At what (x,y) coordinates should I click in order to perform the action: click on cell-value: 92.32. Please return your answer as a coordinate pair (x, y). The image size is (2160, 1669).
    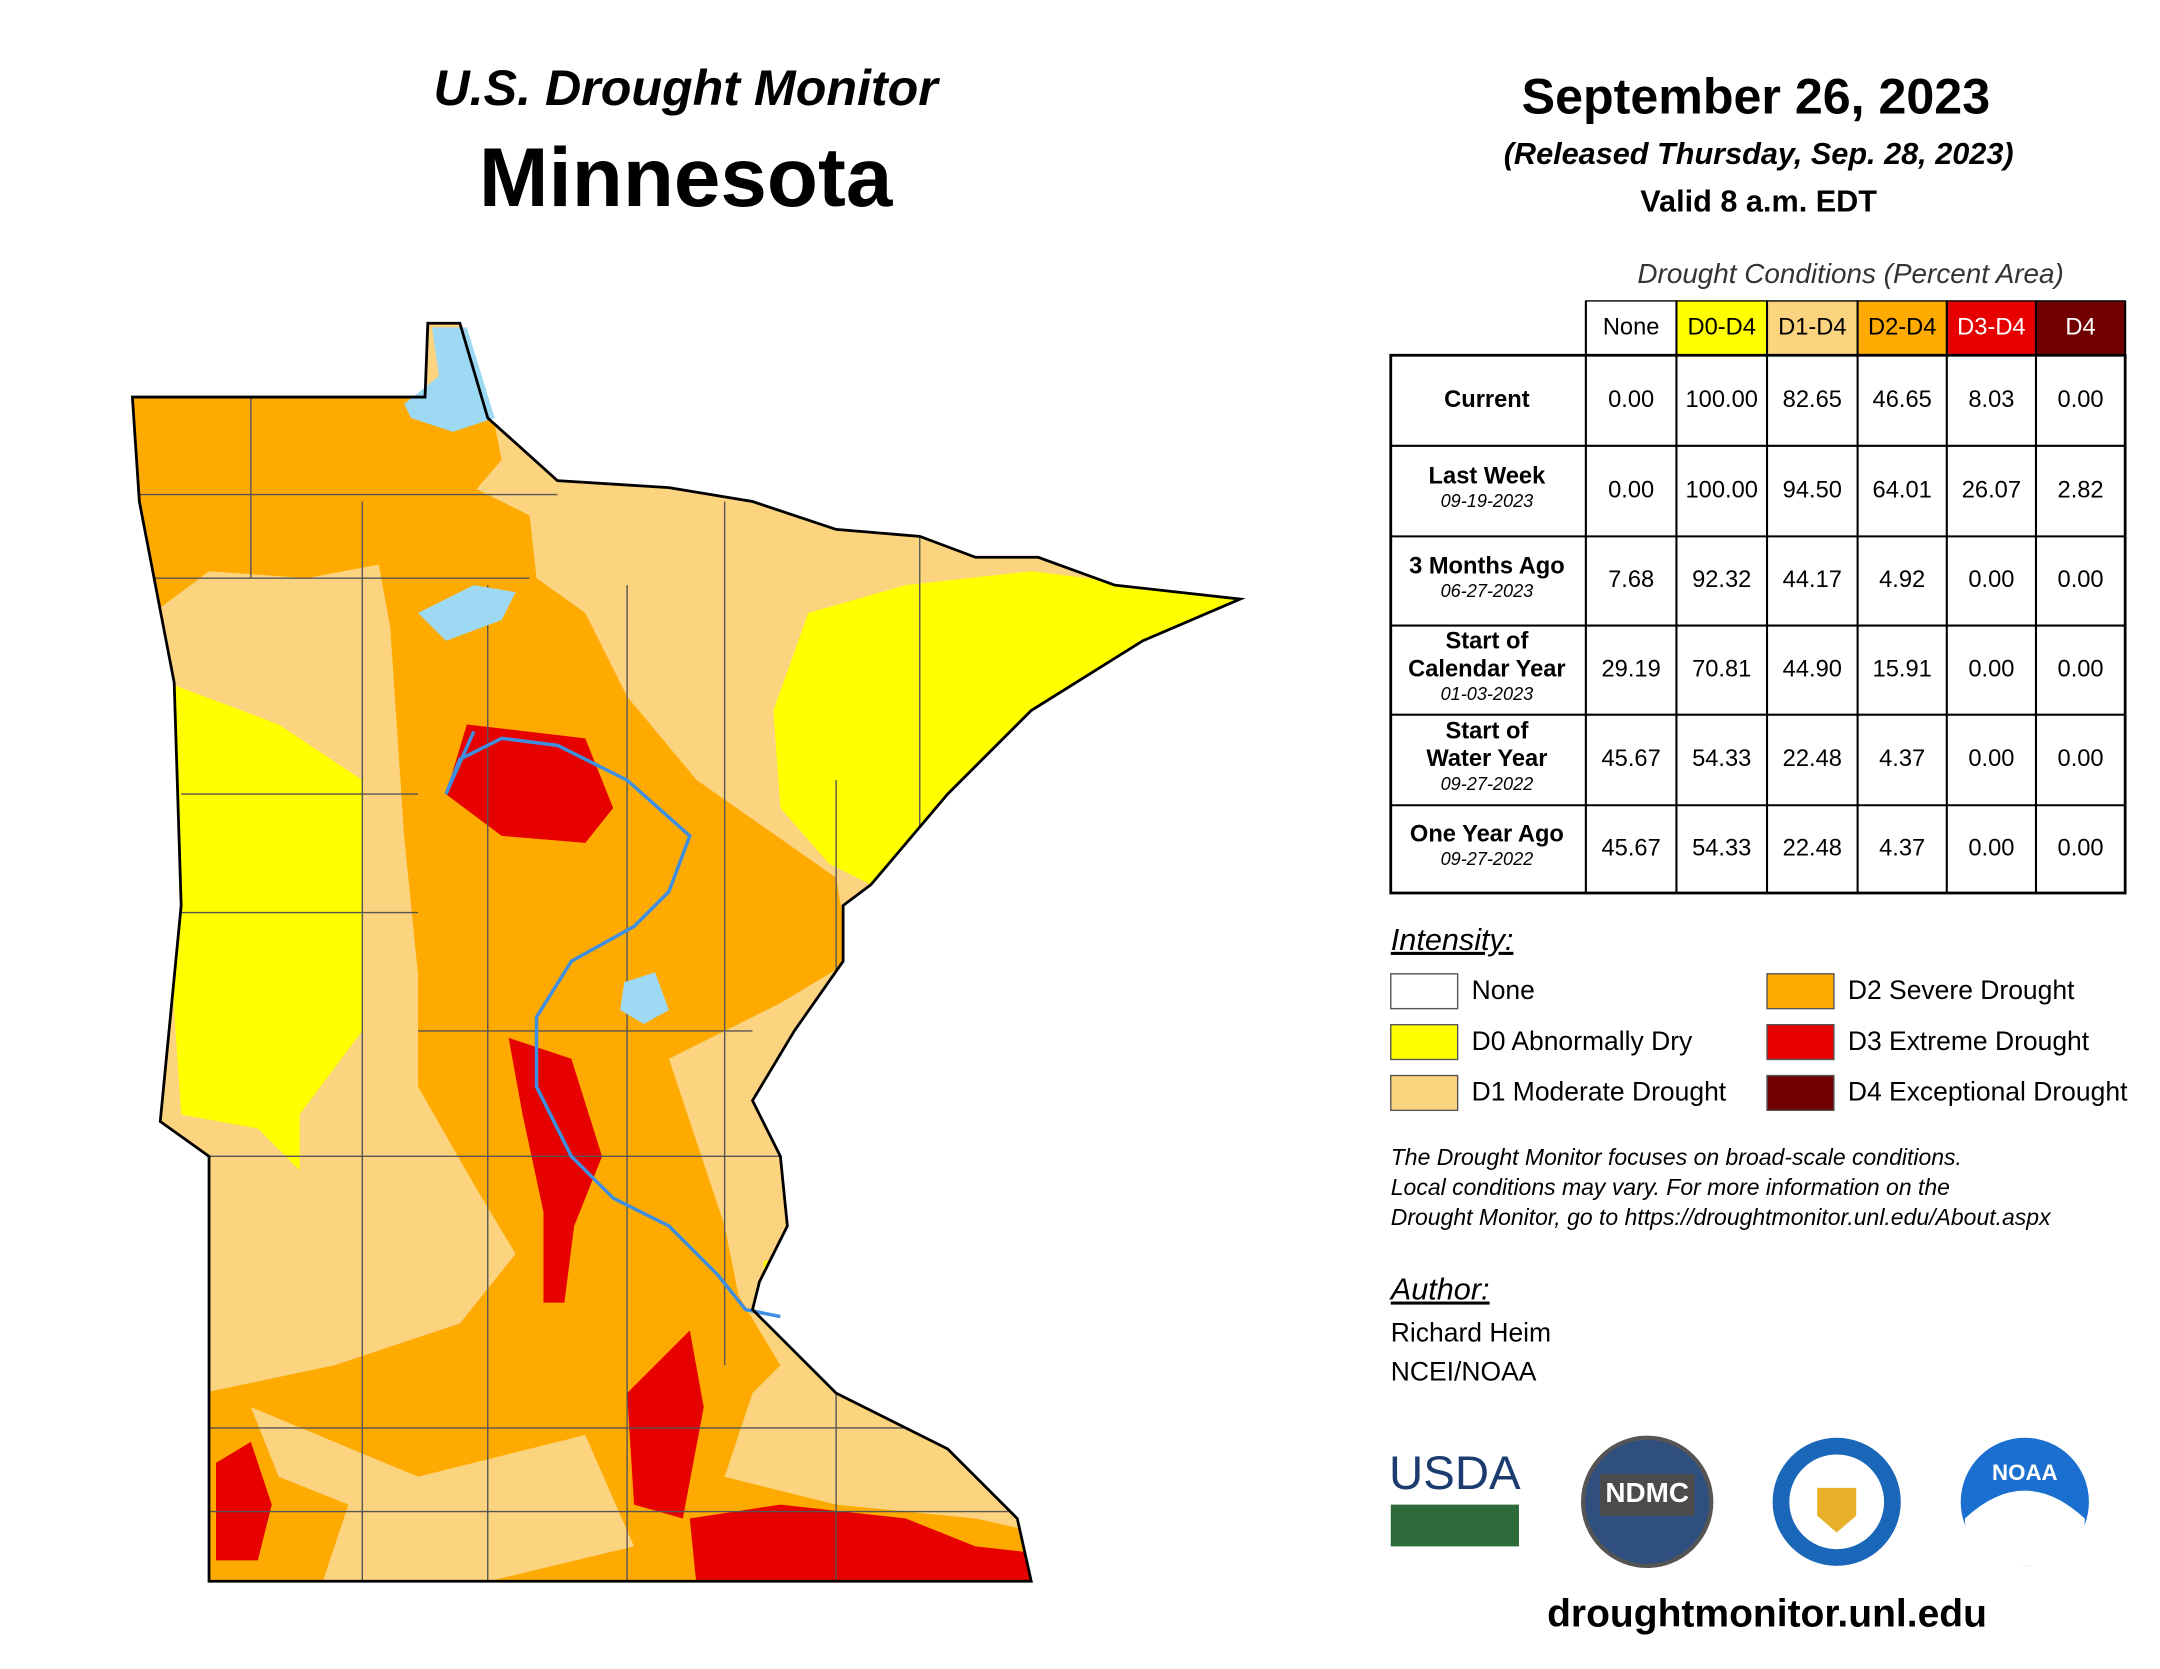
    Looking at the image, I should click on (1721, 580).